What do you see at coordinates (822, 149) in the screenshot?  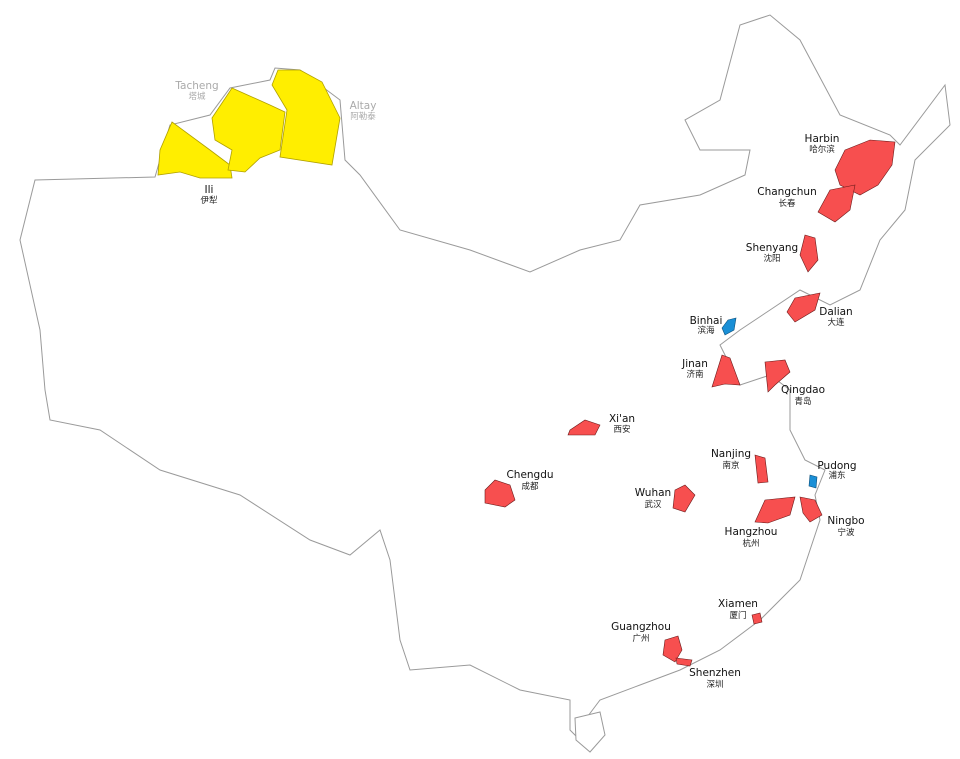 I see `svg-text: 哈尔滨` at bounding box center [822, 149].